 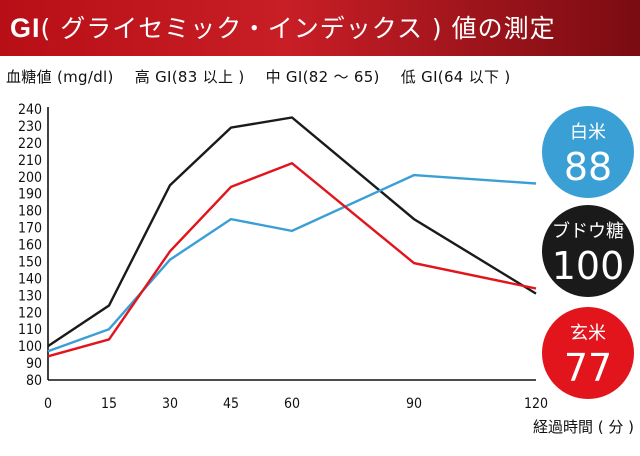 What do you see at coordinates (30, 127) in the screenshot?
I see `y-tick-label: 230` at bounding box center [30, 127].